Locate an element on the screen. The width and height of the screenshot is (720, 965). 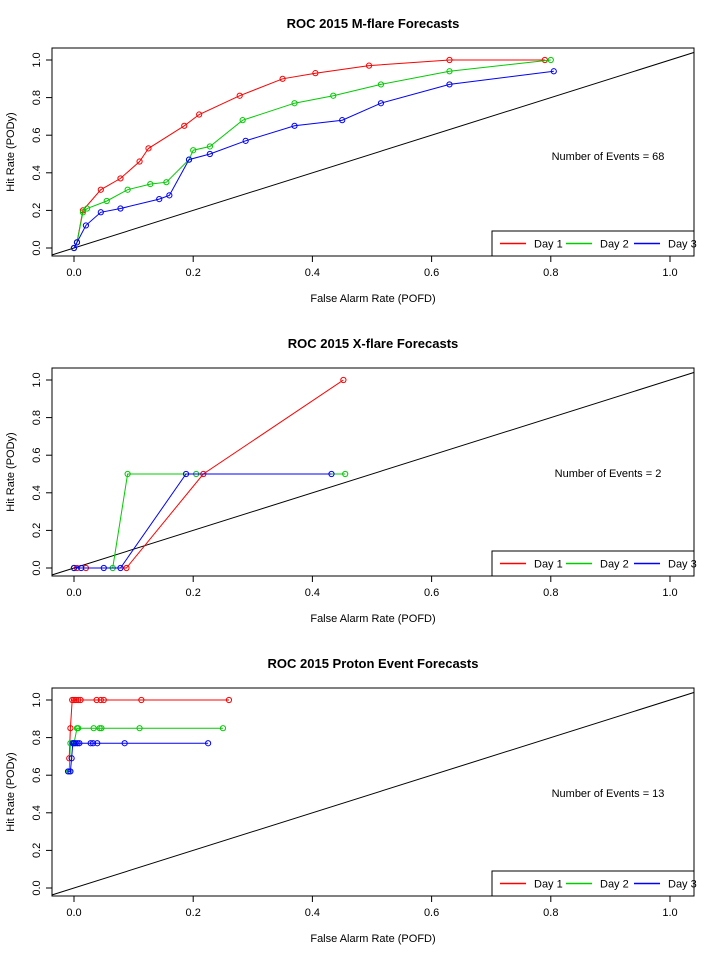
y-axis-label: Hit Rate (PODy) is located at coordinates (11, 791).